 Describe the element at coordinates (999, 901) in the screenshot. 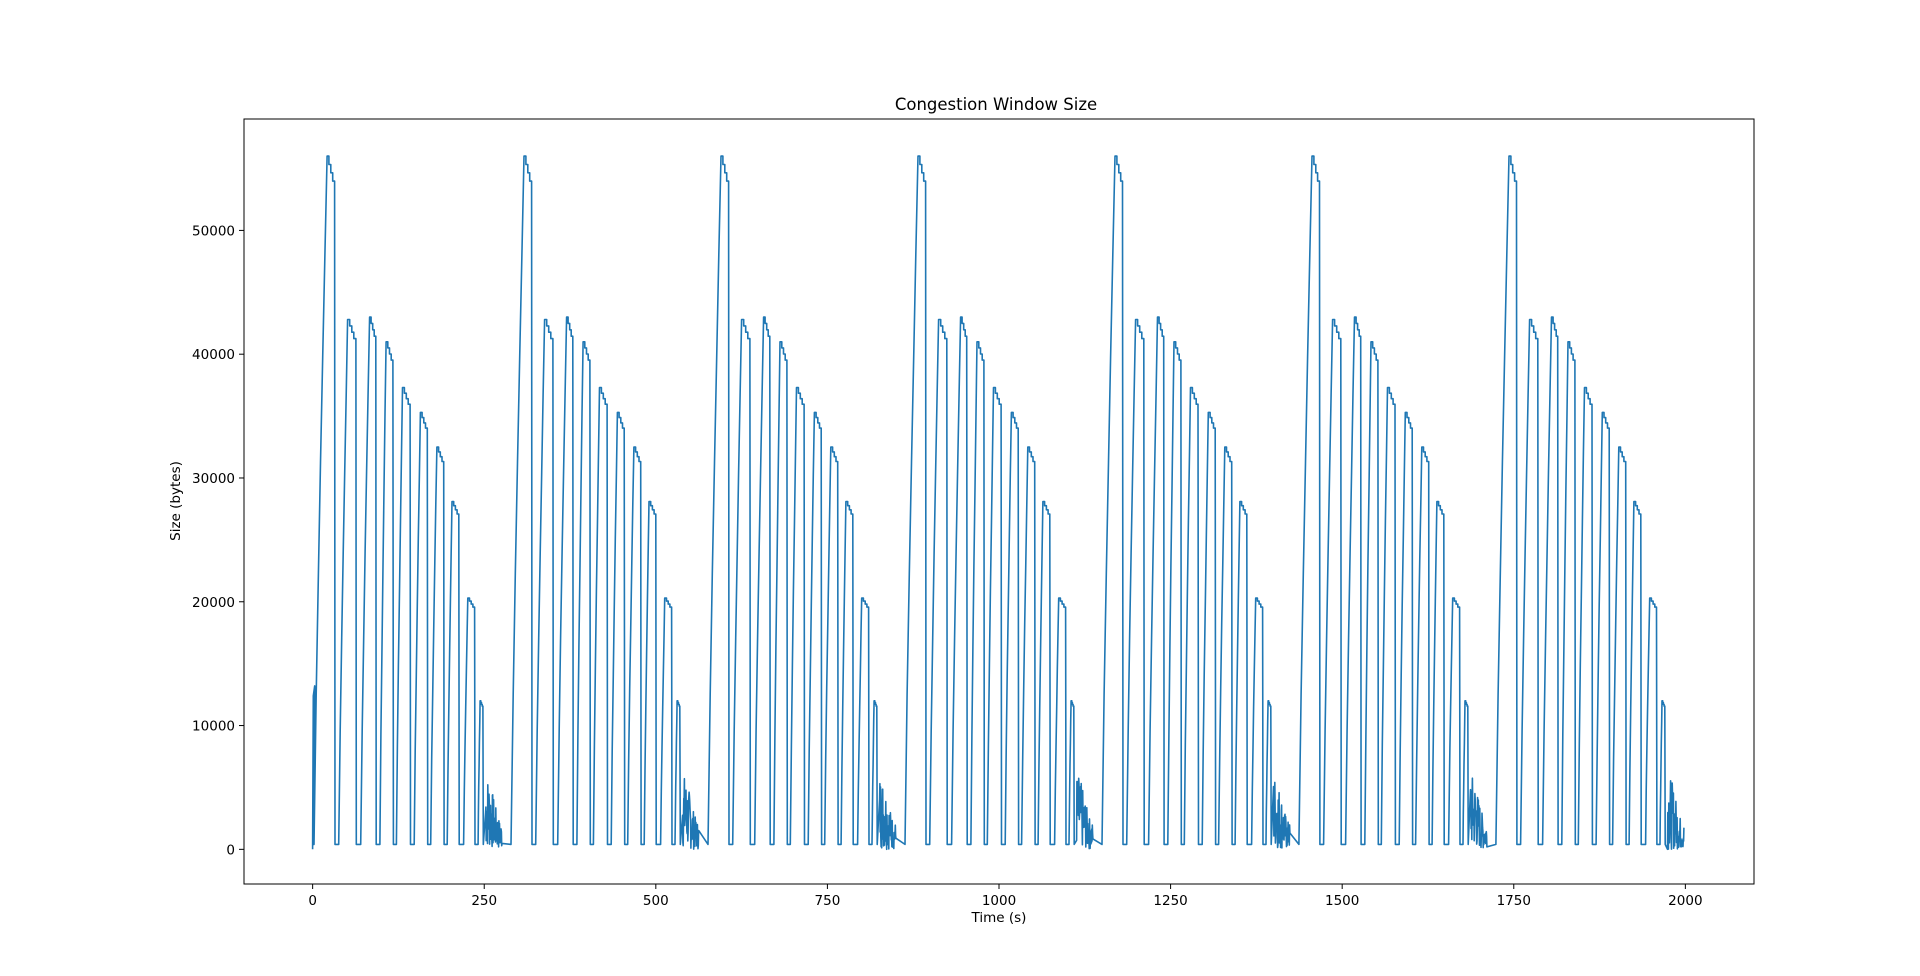

I see `x-tick-label: 1000` at that location.